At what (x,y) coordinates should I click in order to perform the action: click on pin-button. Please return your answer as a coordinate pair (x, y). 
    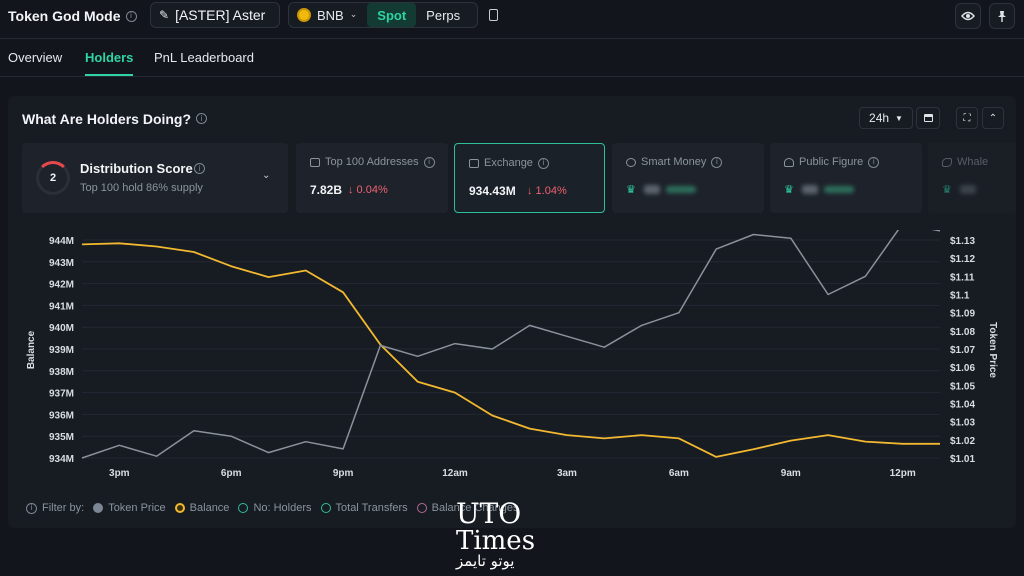
    Looking at the image, I should click on (1002, 16).